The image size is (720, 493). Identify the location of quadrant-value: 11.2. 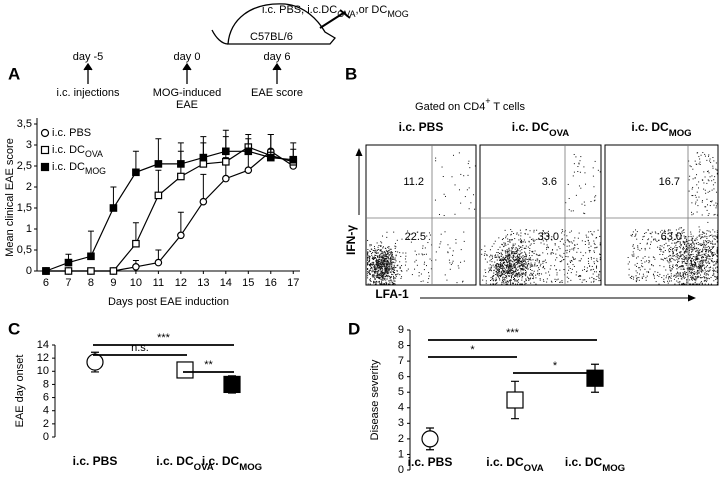
(413, 182).